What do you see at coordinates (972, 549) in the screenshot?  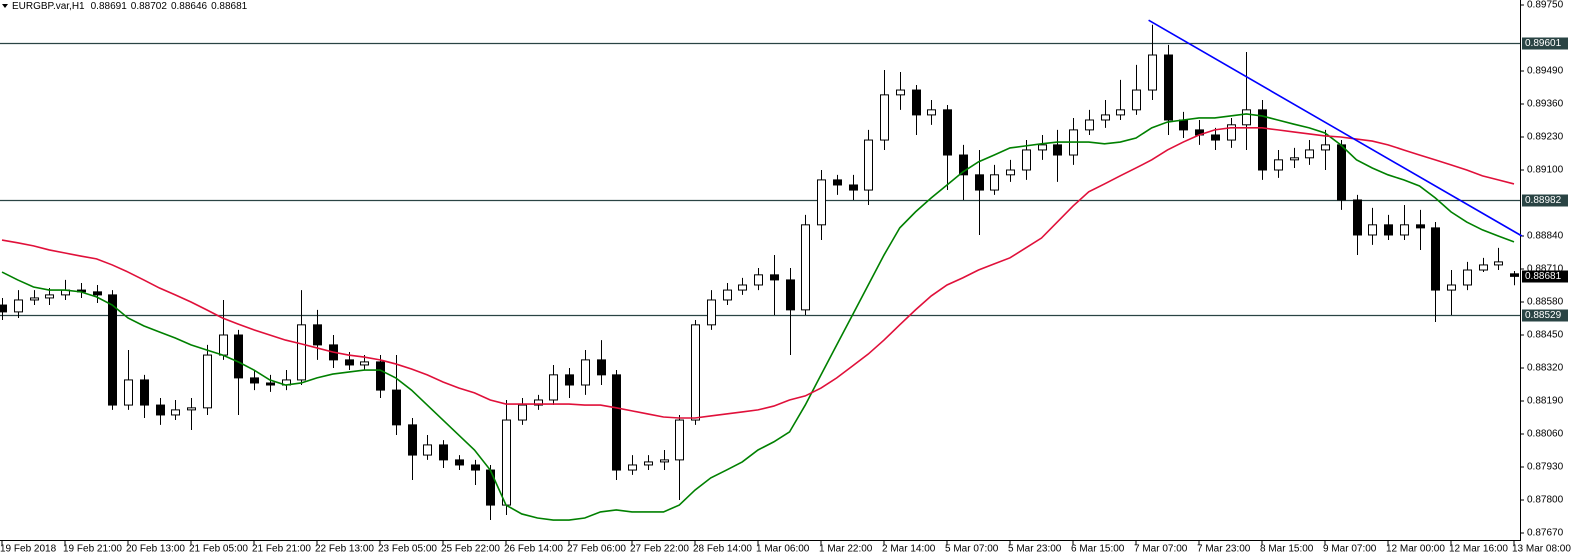 I see `x-tick-label: 5 Mar 07:00` at bounding box center [972, 549].